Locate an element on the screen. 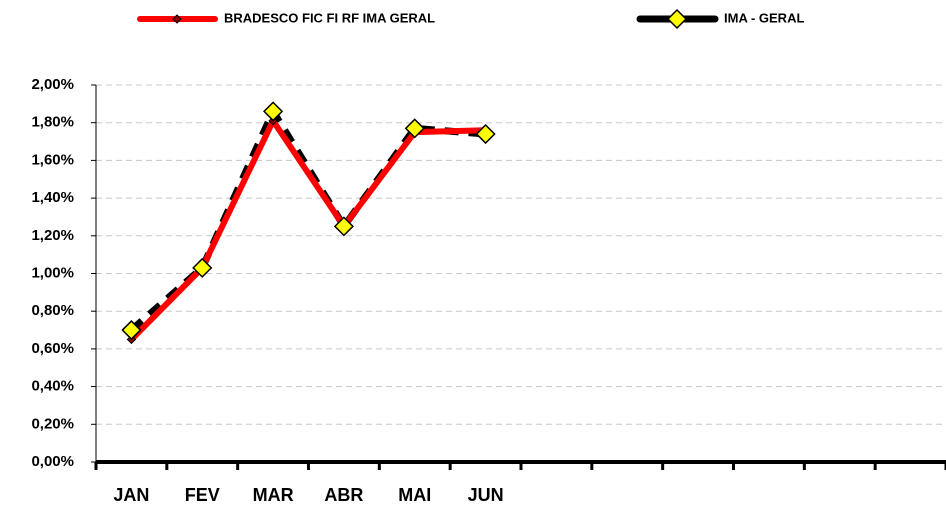  legend-label: BRADESCO FIC FI RF IMA GERAL is located at coordinates (329, 17).